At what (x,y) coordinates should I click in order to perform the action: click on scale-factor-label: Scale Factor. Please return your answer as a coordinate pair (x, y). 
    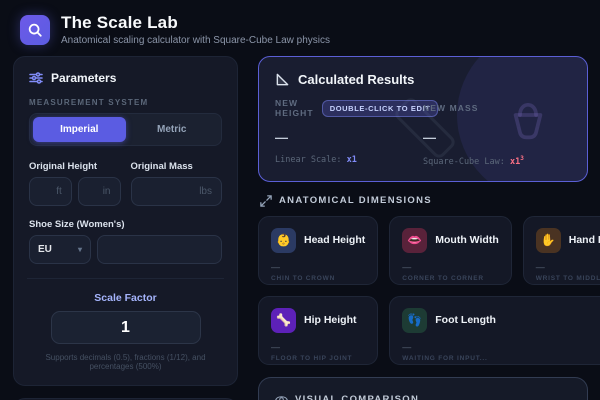
    Looking at the image, I should click on (125, 298).